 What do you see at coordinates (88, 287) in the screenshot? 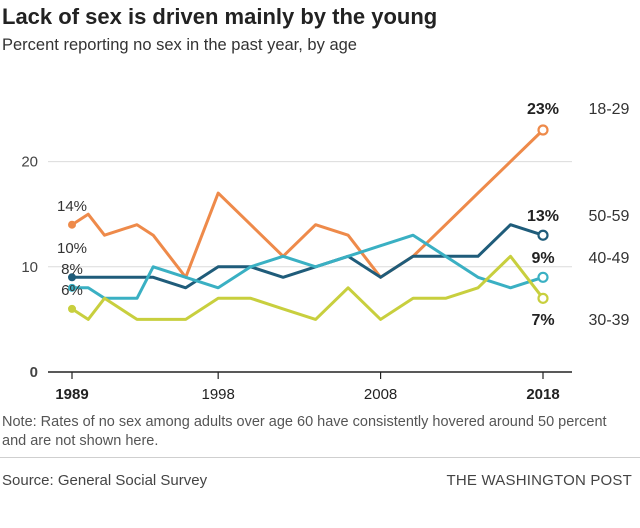
I see `data-point-40-49-1990` at bounding box center [88, 287].